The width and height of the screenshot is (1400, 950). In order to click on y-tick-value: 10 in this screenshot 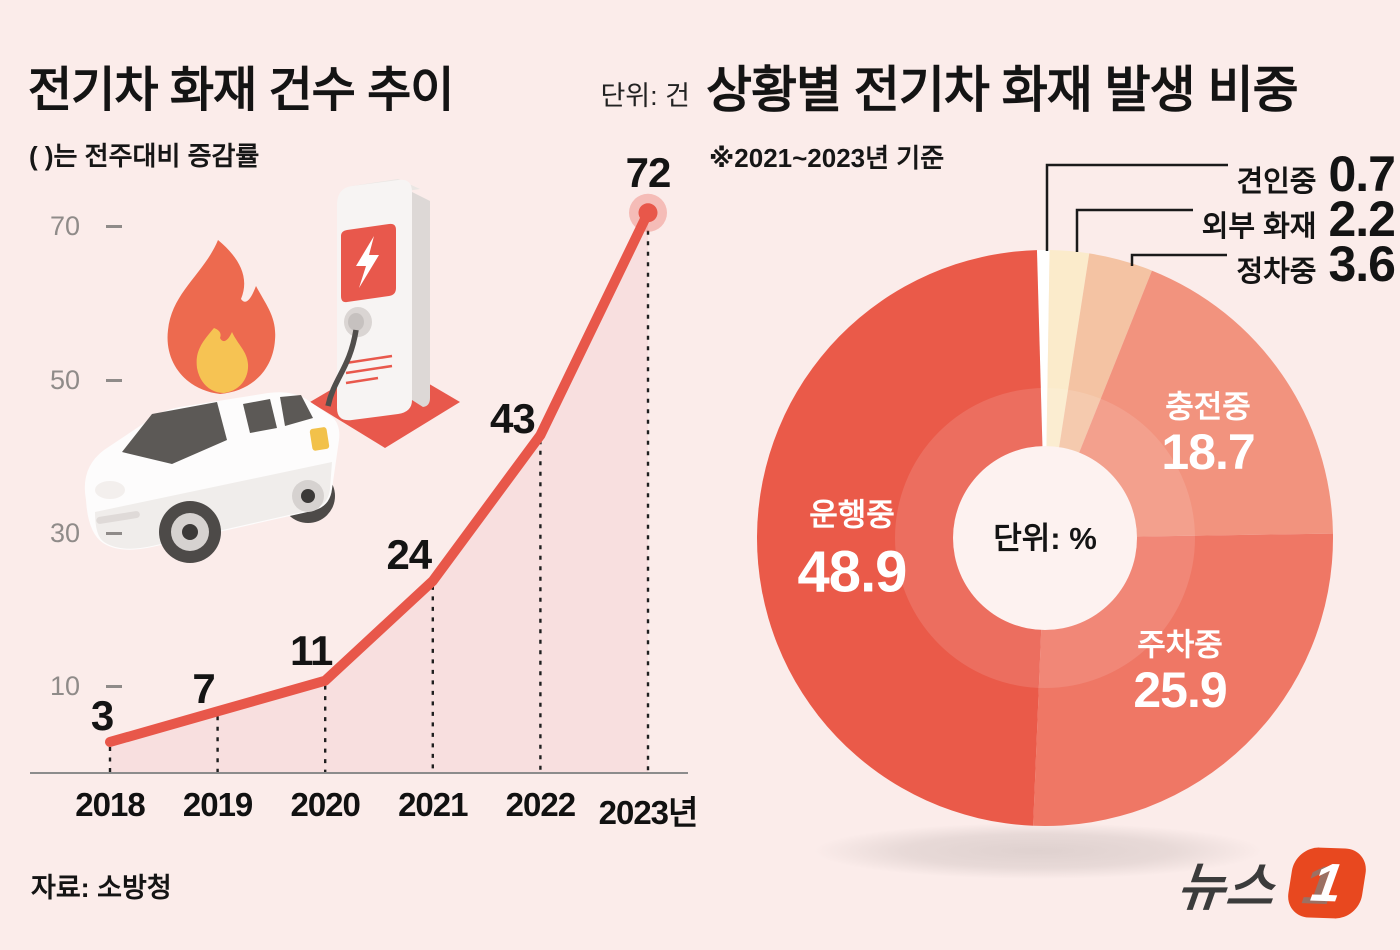, I will do `click(65, 686)`.